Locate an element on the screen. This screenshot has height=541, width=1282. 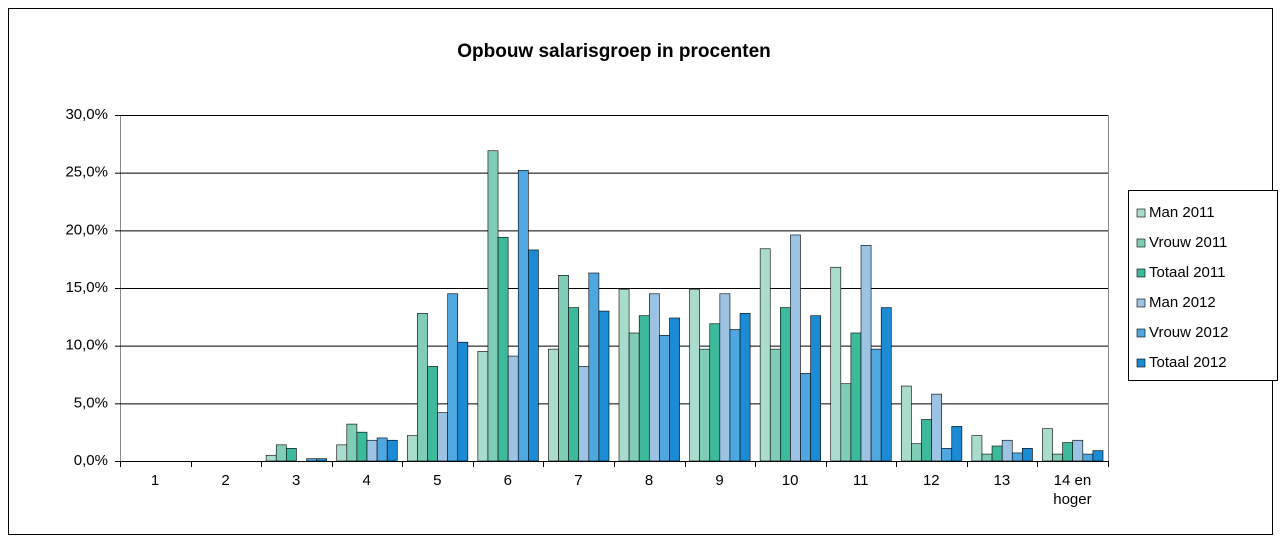
y-tick-label: 25,0% is located at coordinates (86, 172).